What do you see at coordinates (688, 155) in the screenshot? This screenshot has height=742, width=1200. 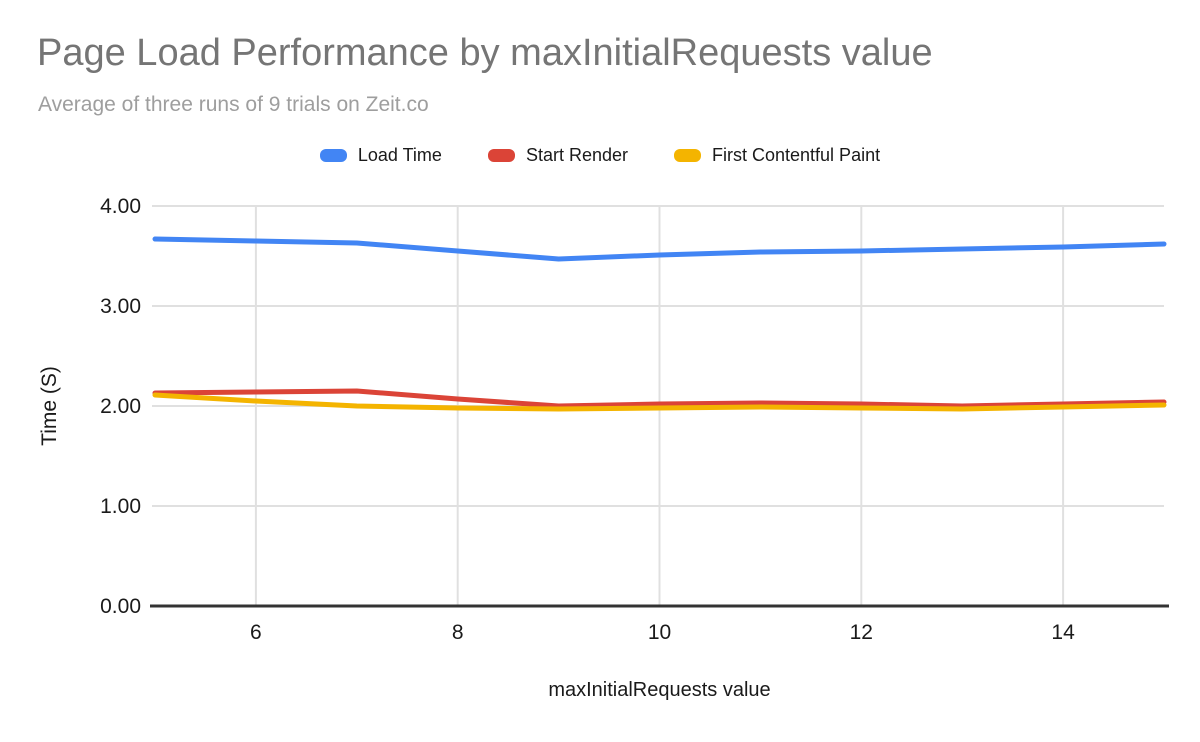 I see `legend-swatch-first-contentful-paint` at bounding box center [688, 155].